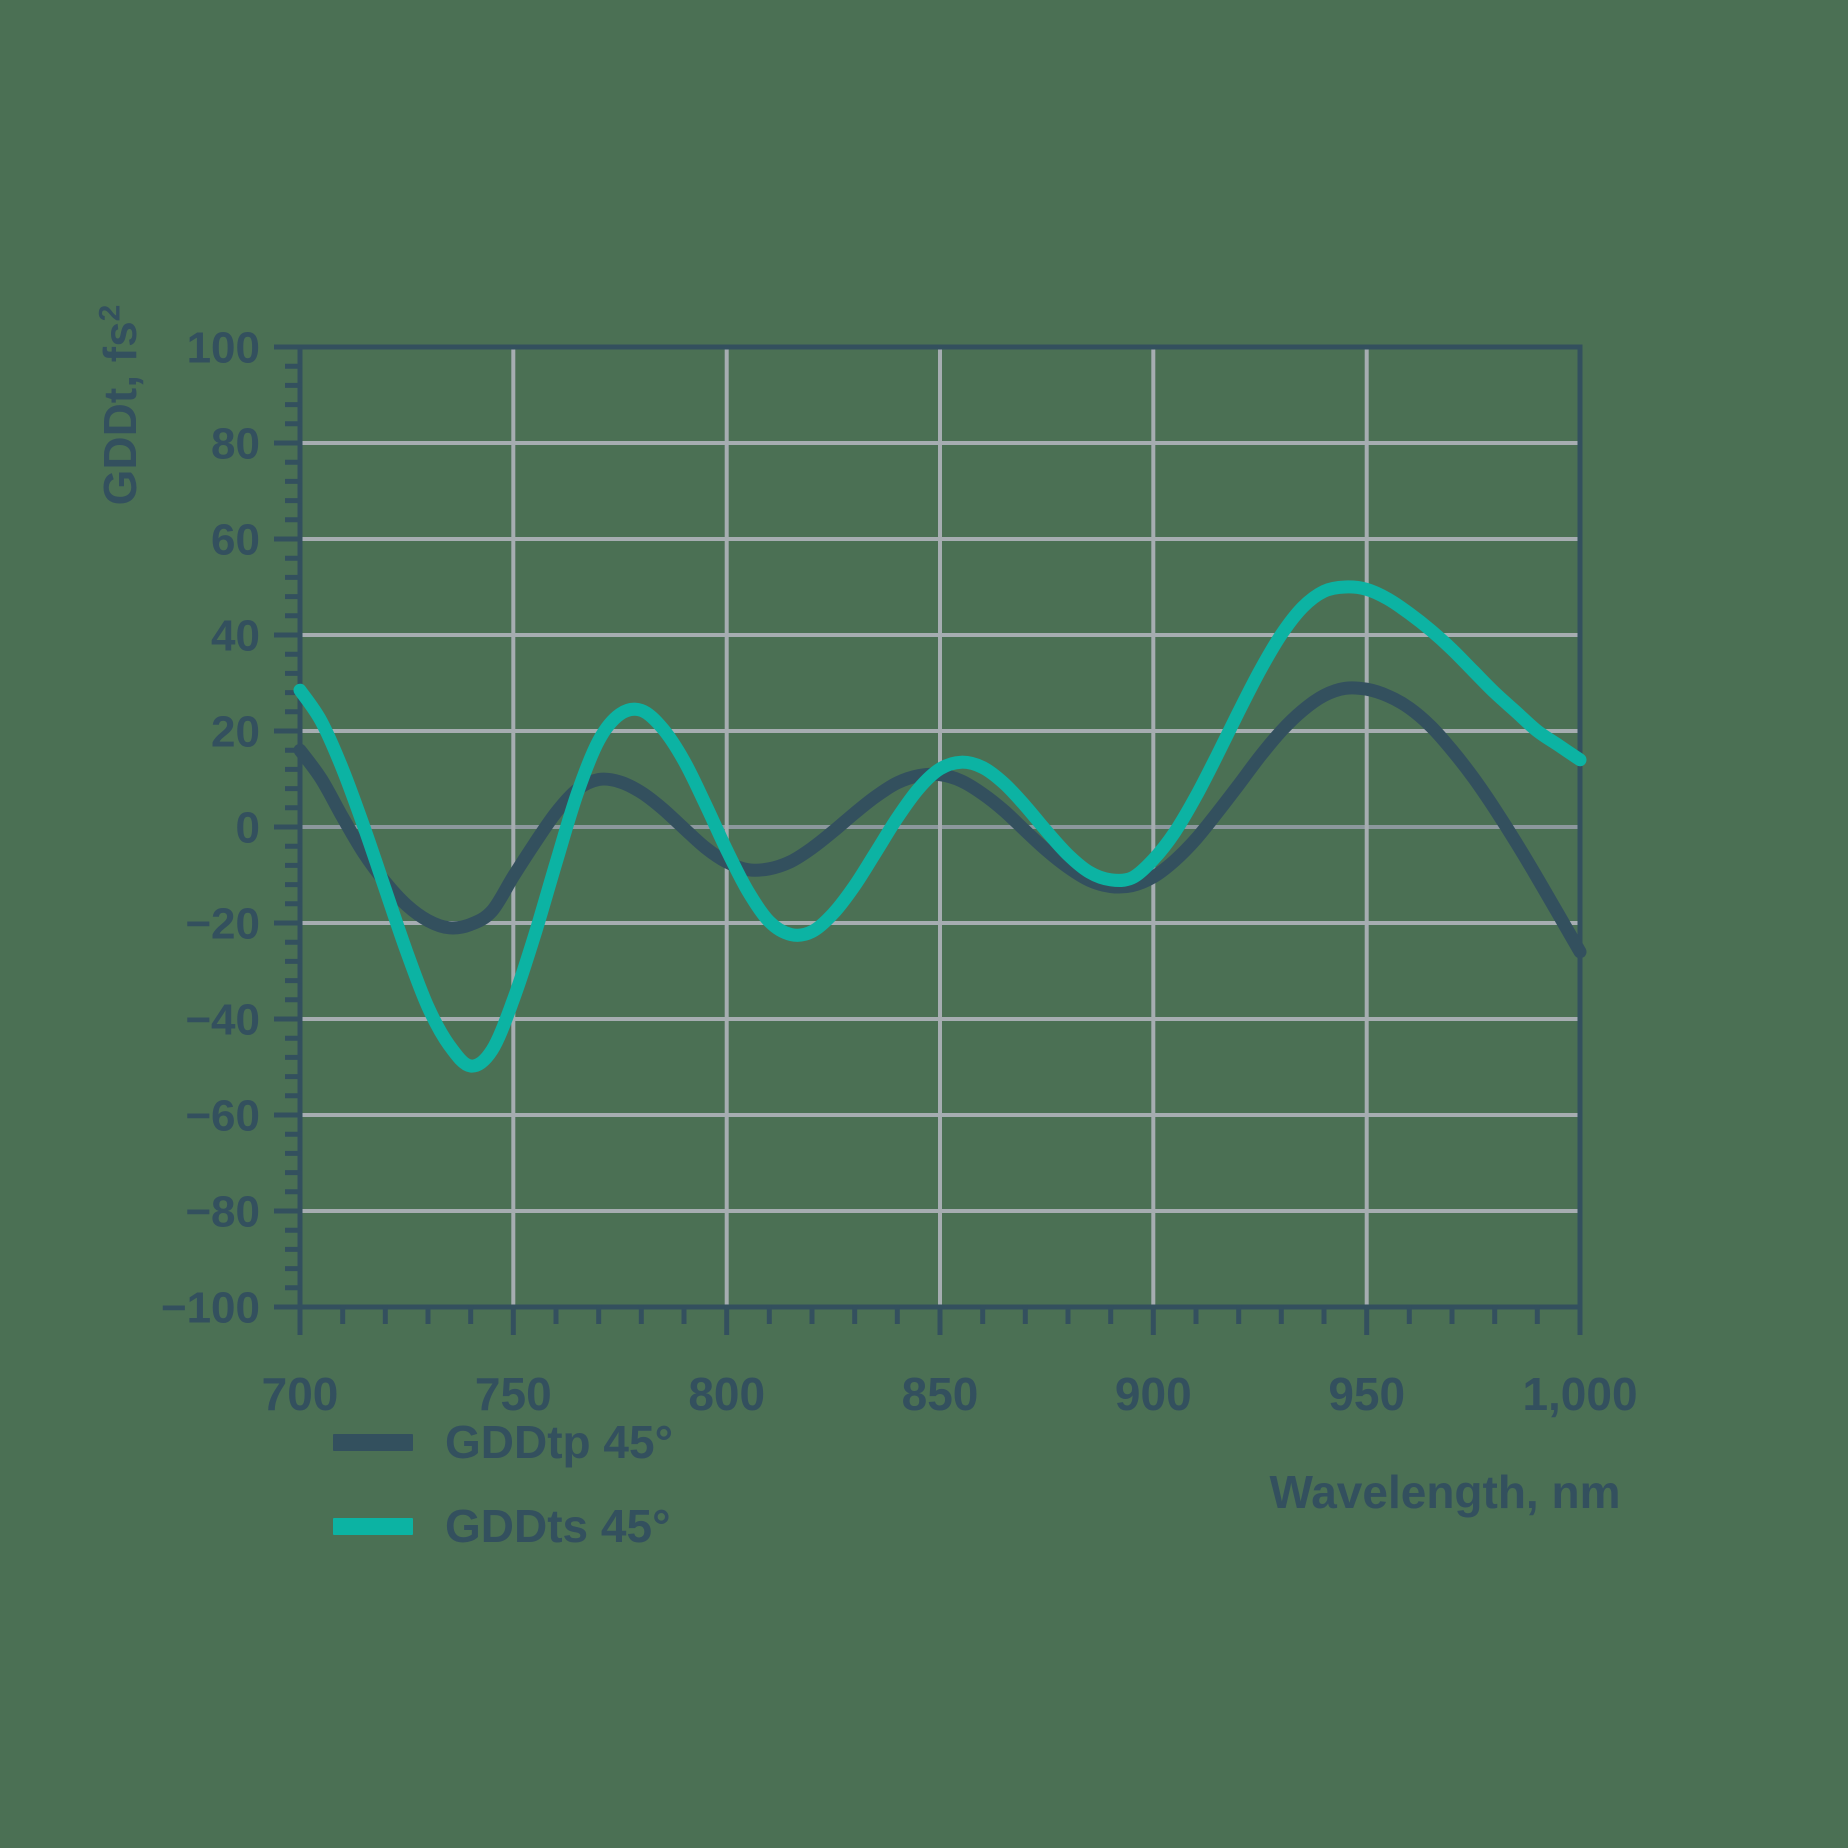 This screenshot has height=1848, width=1848. Describe the element at coordinates (1445, 1492) in the screenshot. I see `x-axis-title: Wavelength, nm` at that location.